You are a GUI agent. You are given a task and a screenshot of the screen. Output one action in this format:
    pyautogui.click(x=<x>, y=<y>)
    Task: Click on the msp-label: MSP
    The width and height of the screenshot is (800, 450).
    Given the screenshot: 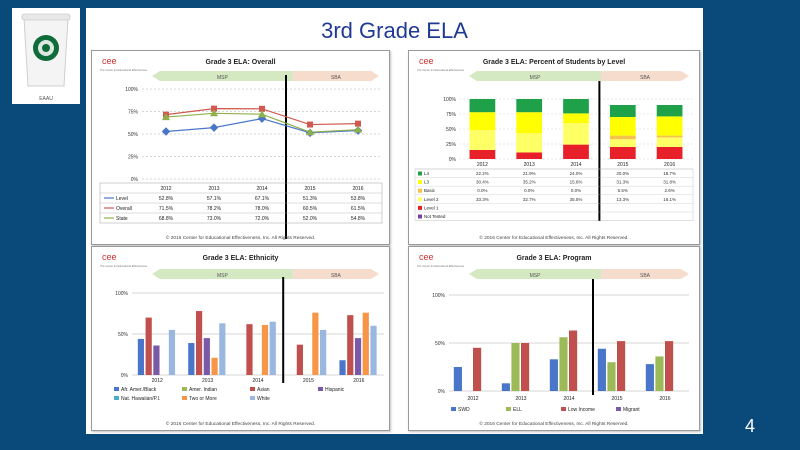 What is the action you would take?
    pyautogui.click(x=223, y=276)
    